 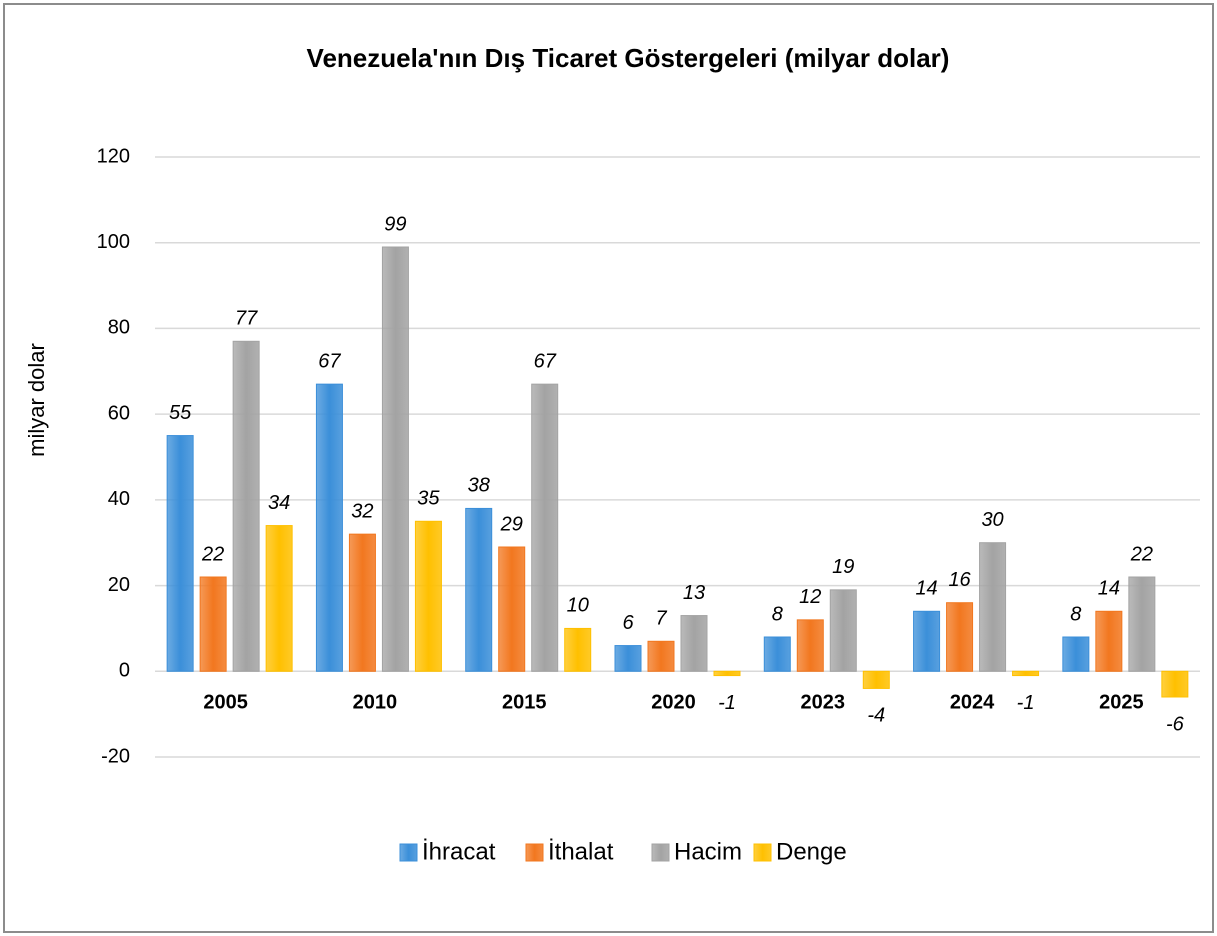 What do you see at coordinates (661, 619) in the screenshot?
I see `value-label: 7` at bounding box center [661, 619].